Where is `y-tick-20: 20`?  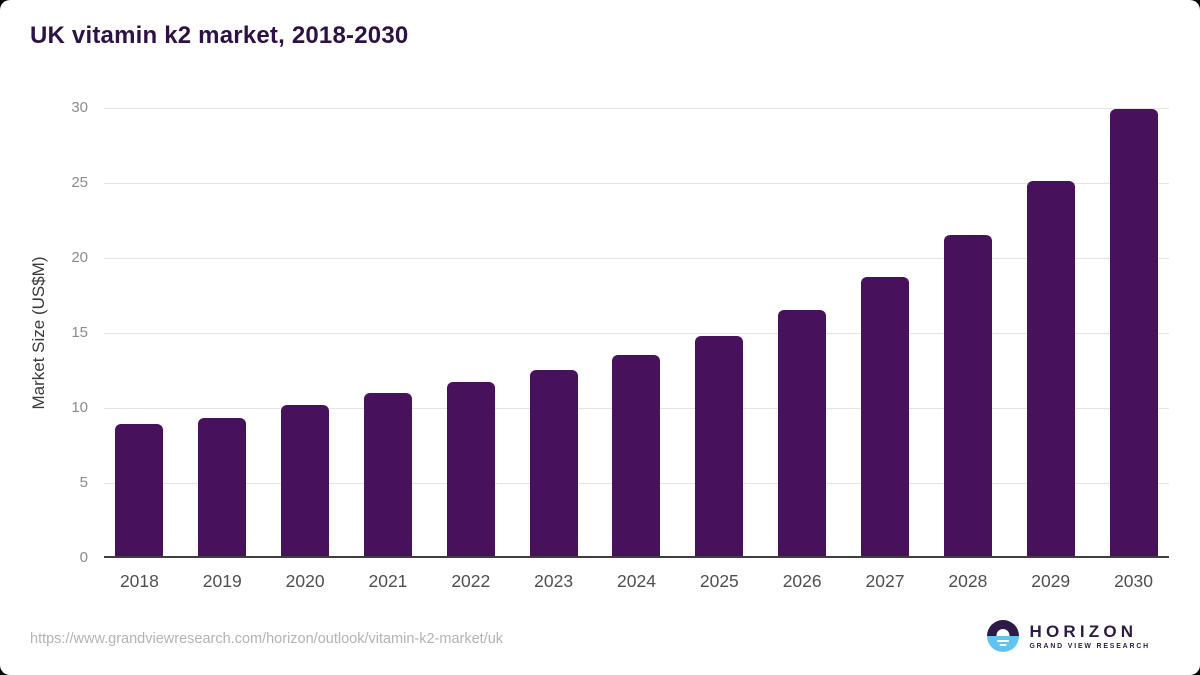
y-tick-20: 20 is located at coordinates (79, 257).